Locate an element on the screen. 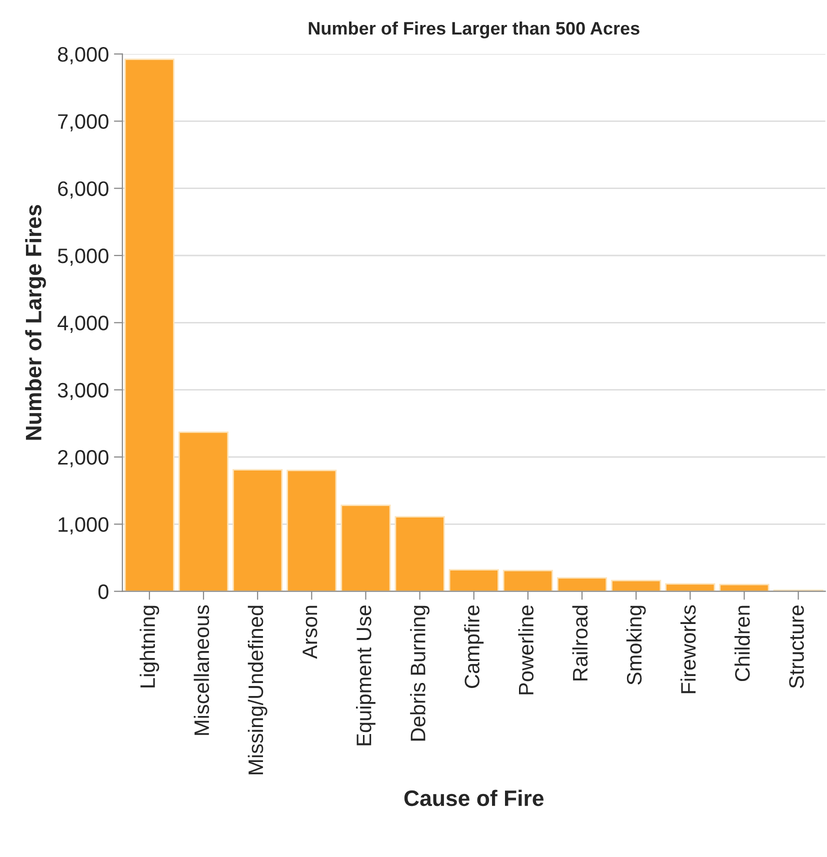 The image size is (827, 857). x-tick-label: Lightning is located at coordinates (150, 647).